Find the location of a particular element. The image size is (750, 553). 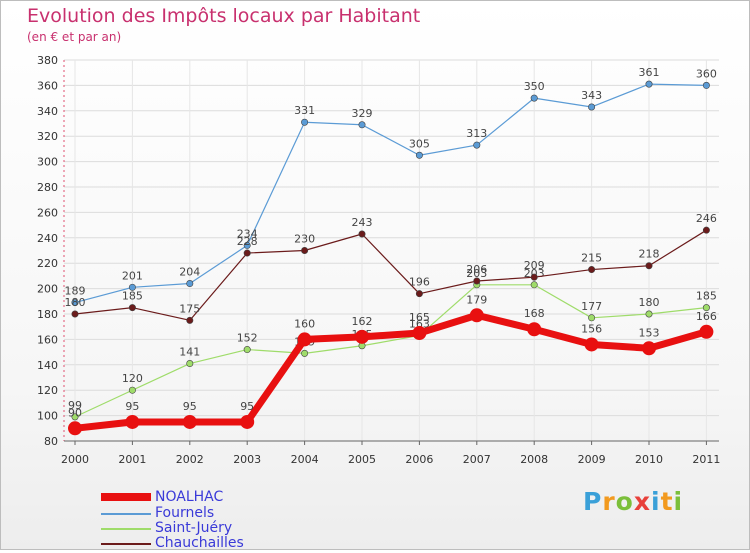

data-label-fournels-2010: 361 is located at coordinates (649, 72).